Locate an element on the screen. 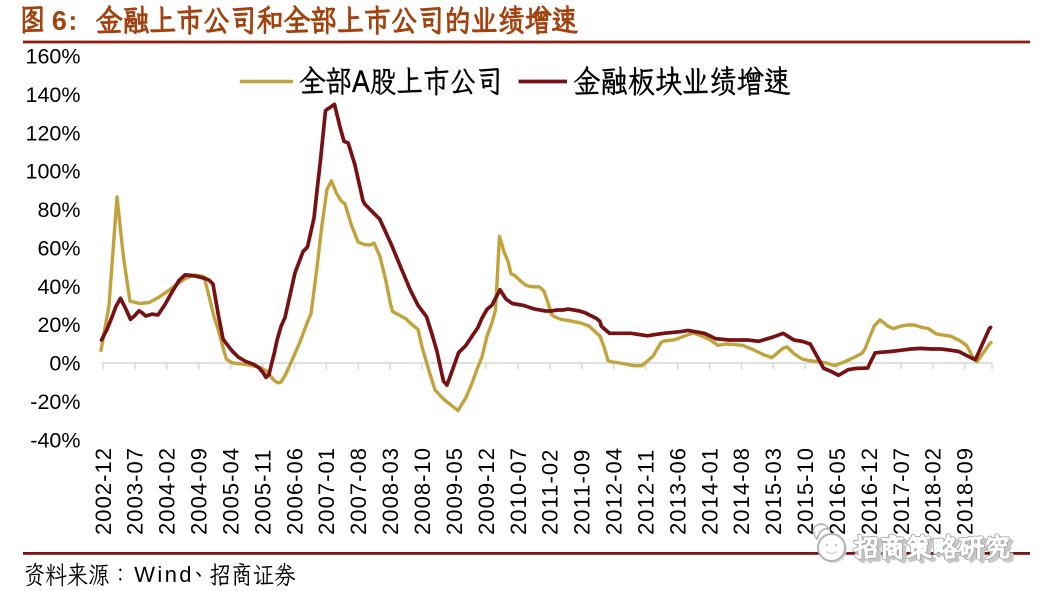 This screenshot has width=1043, height=591. svg-text: 60% is located at coordinates (58, 249).